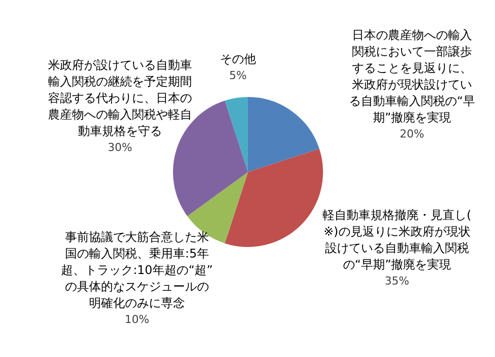 This screenshot has height=357, width=495. What do you see at coordinates (120, 147) in the screenshot?
I see `data-label: 30%` at bounding box center [120, 147].